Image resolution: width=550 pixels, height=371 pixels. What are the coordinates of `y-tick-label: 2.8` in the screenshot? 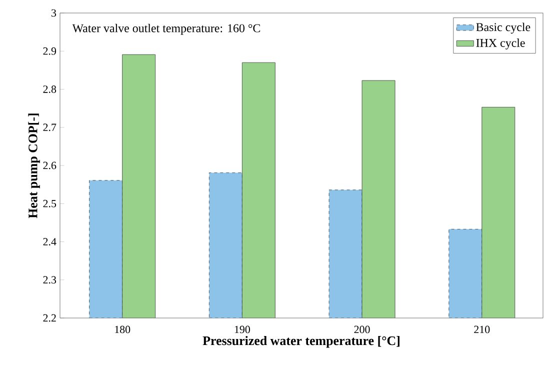 It's located at (49, 89).